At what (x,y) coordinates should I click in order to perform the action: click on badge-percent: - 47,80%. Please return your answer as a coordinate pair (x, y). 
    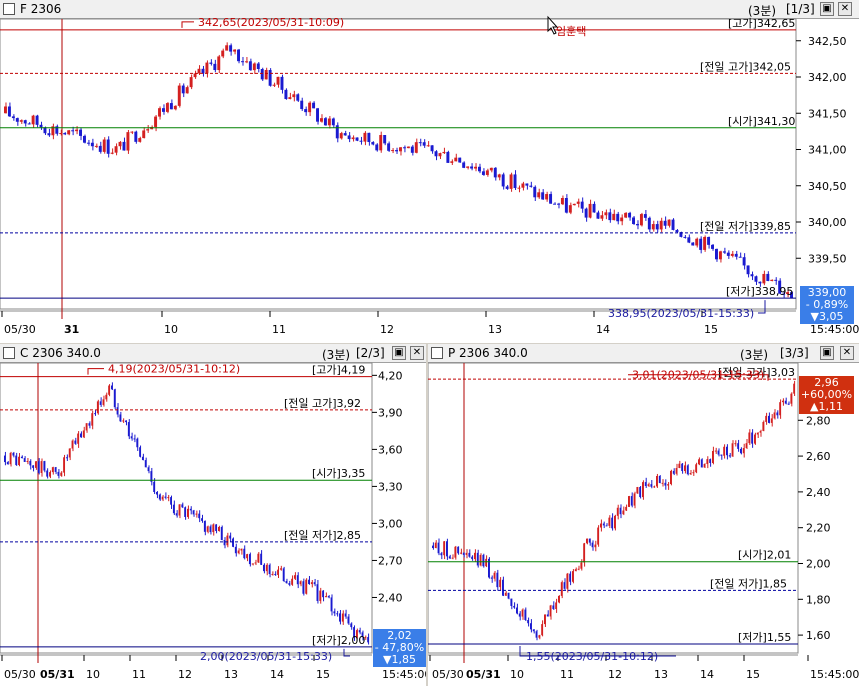
    Looking at the image, I should click on (399, 647).